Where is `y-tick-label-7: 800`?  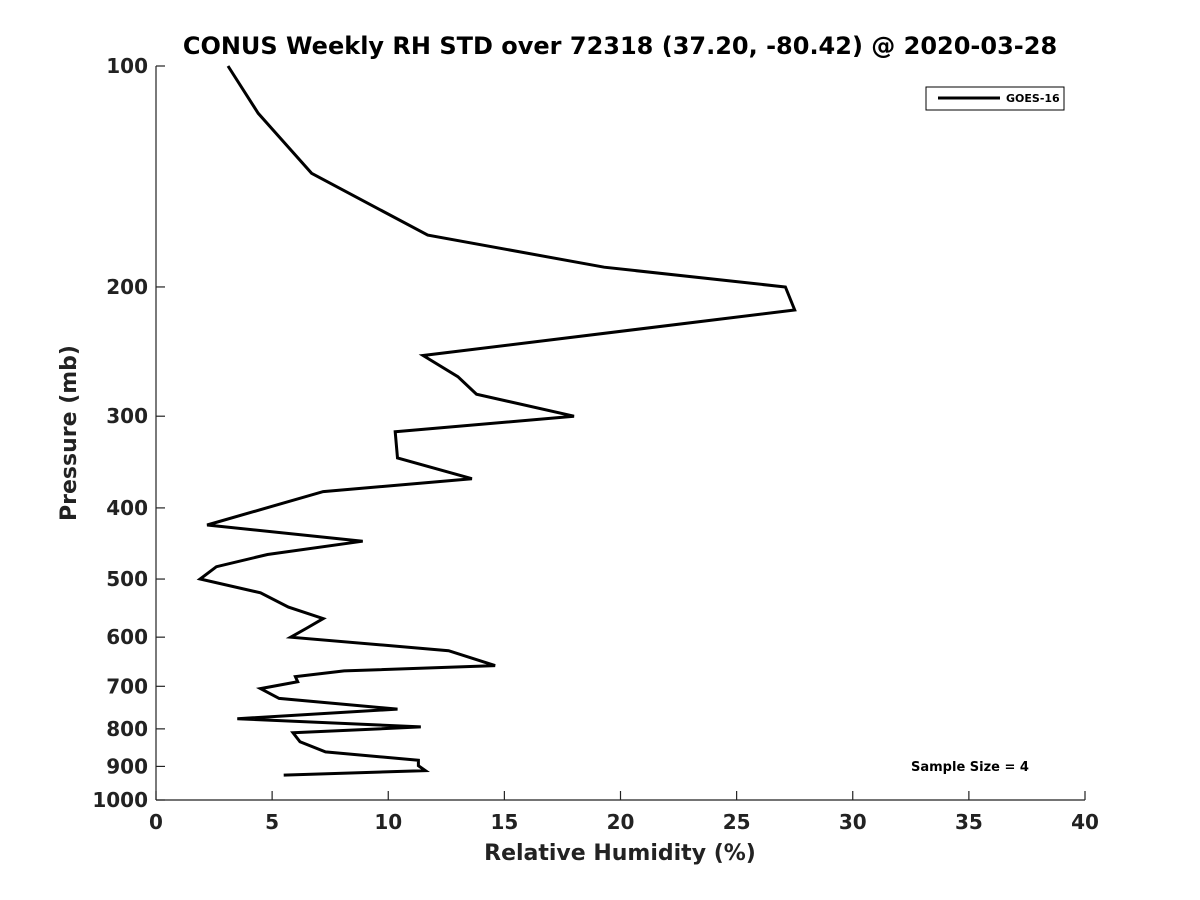 y-tick-label-7: 800 is located at coordinates (127, 729).